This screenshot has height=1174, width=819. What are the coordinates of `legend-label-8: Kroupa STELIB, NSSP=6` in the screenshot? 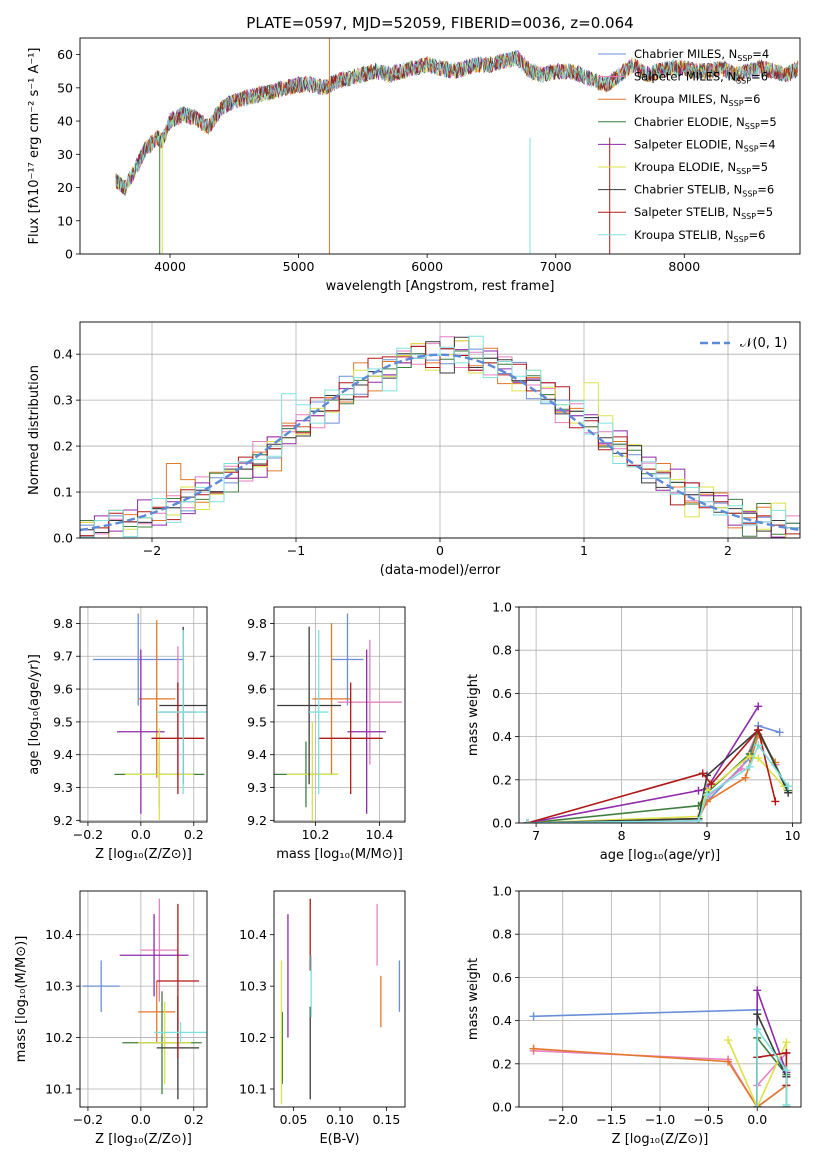 It's located at (699, 236).